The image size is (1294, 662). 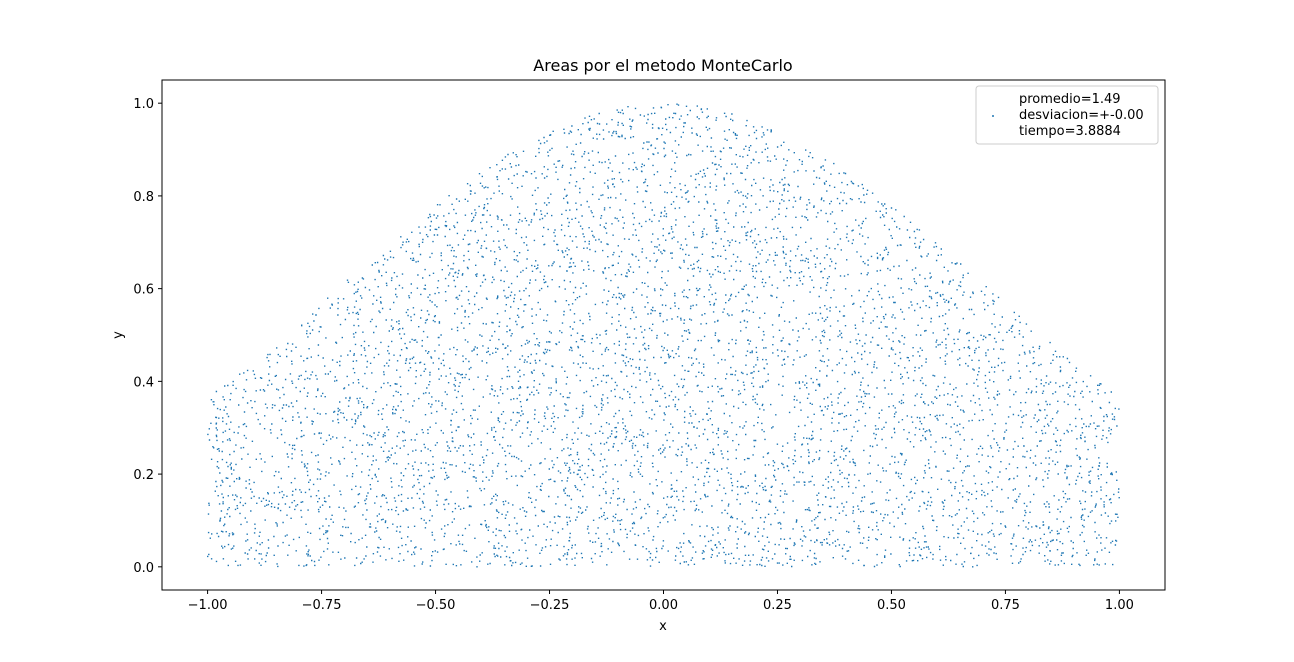 What do you see at coordinates (1070, 131) in the screenshot?
I see `legend-entry-tiempo: tiempo=3.8884` at bounding box center [1070, 131].